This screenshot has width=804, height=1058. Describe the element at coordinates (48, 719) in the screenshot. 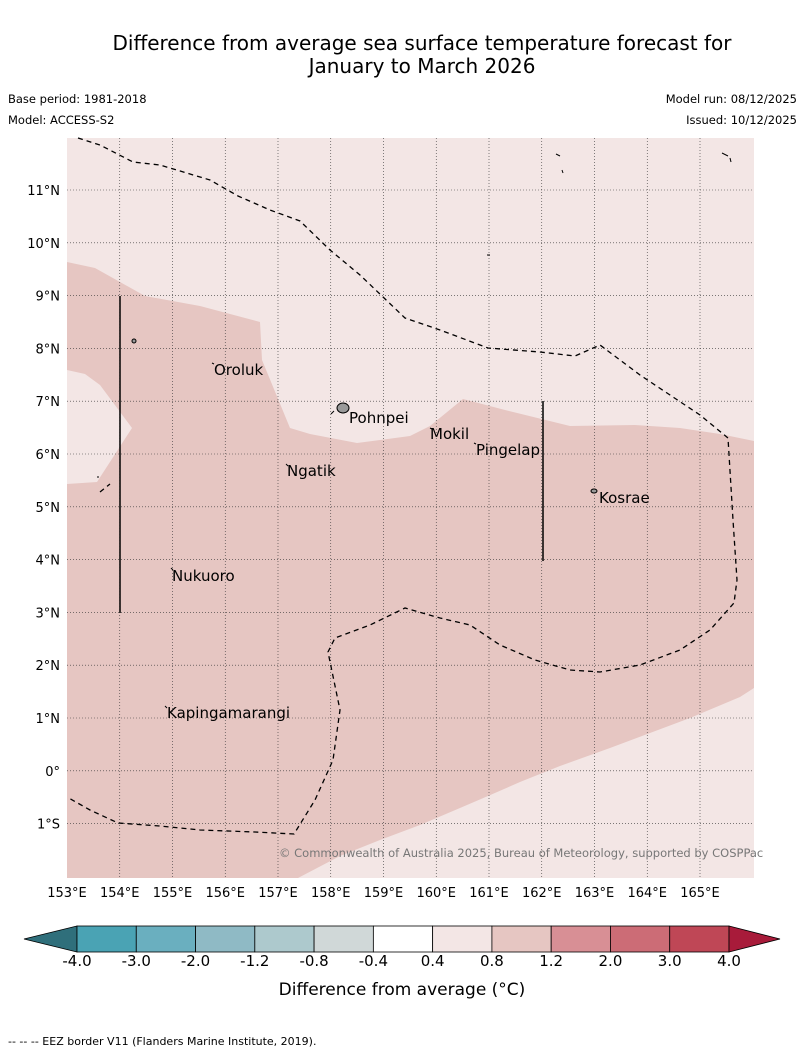

I see `latitude-label: 1°N` at that location.